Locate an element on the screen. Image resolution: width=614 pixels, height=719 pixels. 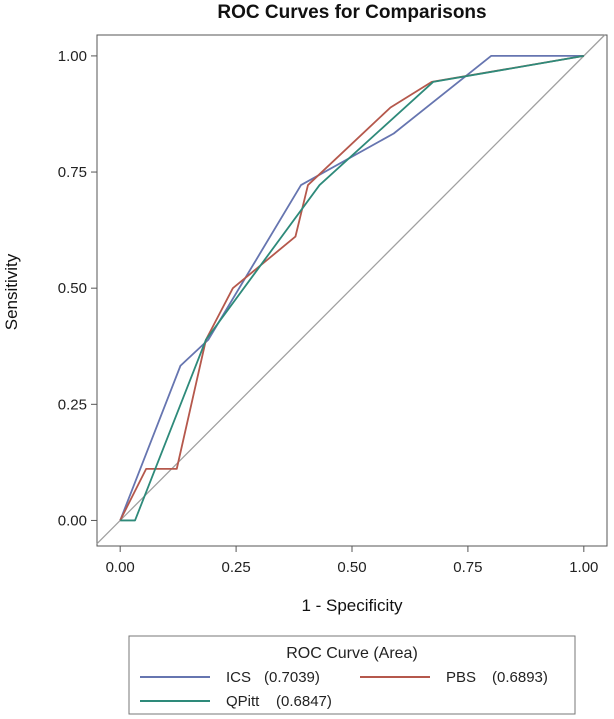
y-tick-label: 0.50 is located at coordinates (72, 288).